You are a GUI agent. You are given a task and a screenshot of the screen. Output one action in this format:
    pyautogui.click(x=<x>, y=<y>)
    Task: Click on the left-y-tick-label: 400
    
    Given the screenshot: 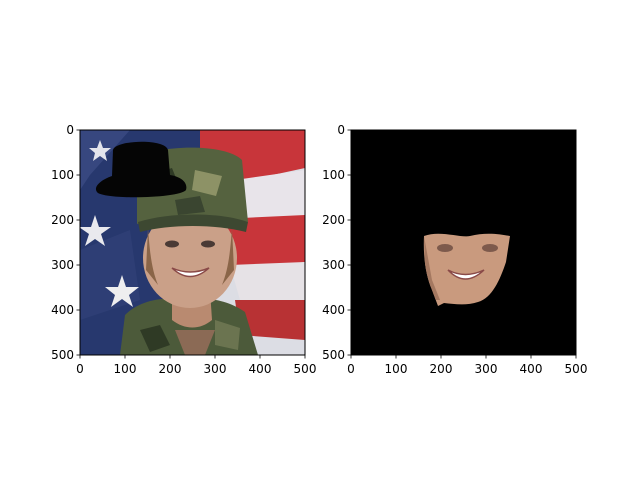 What is the action you would take?
    pyautogui.click(x=62, y=310)
    